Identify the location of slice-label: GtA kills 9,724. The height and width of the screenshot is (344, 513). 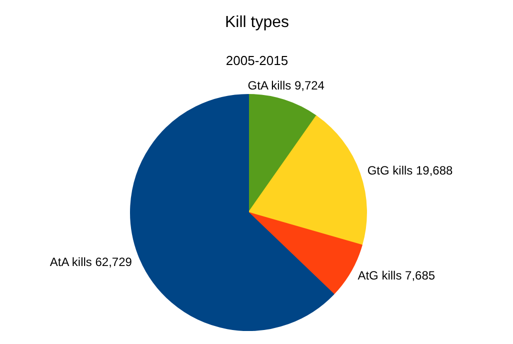
(286, 85).